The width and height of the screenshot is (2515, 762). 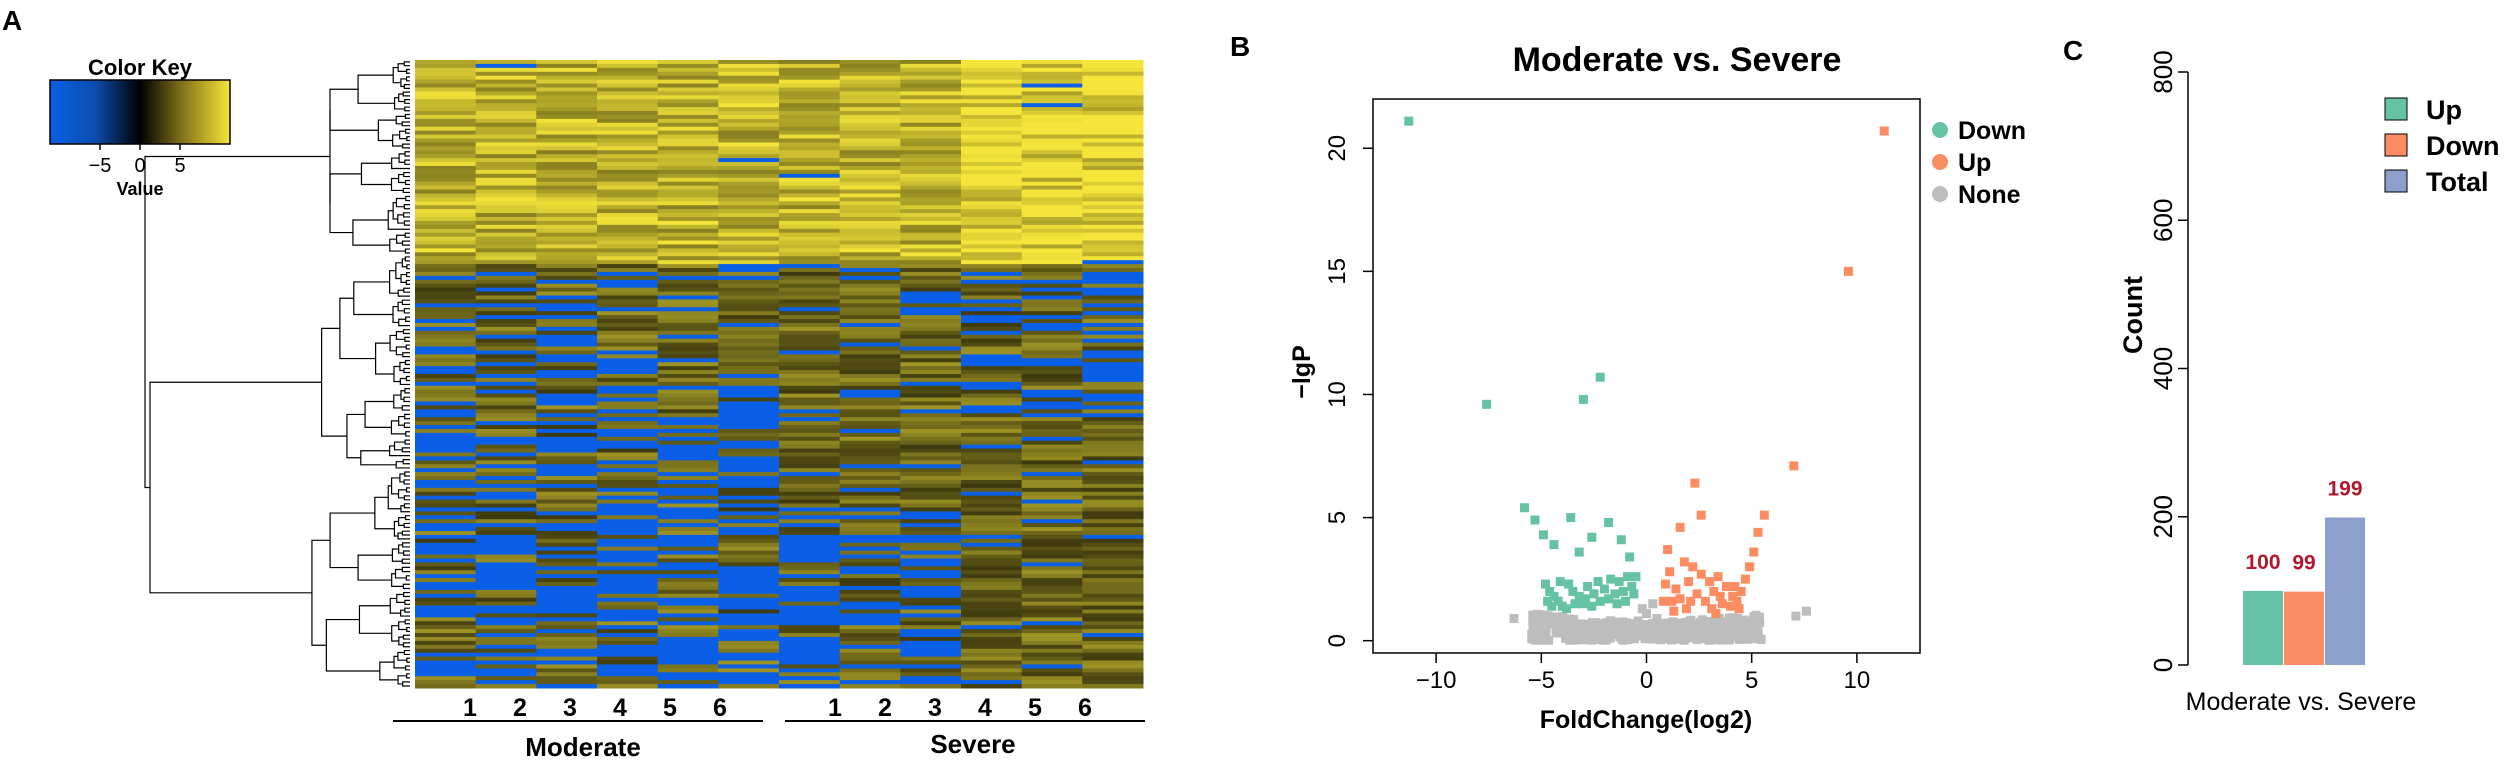 What do you see at coordinates (1302, 372) in the screenshot?
I see `volcano-ylabel: −lgP` at bounding box center [1302, 372].